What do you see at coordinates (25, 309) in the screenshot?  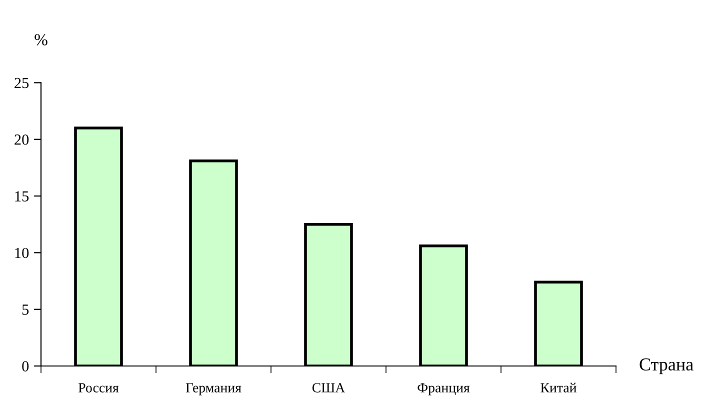 I see `y-tick-label: 5` at bounding box center [25, 309].